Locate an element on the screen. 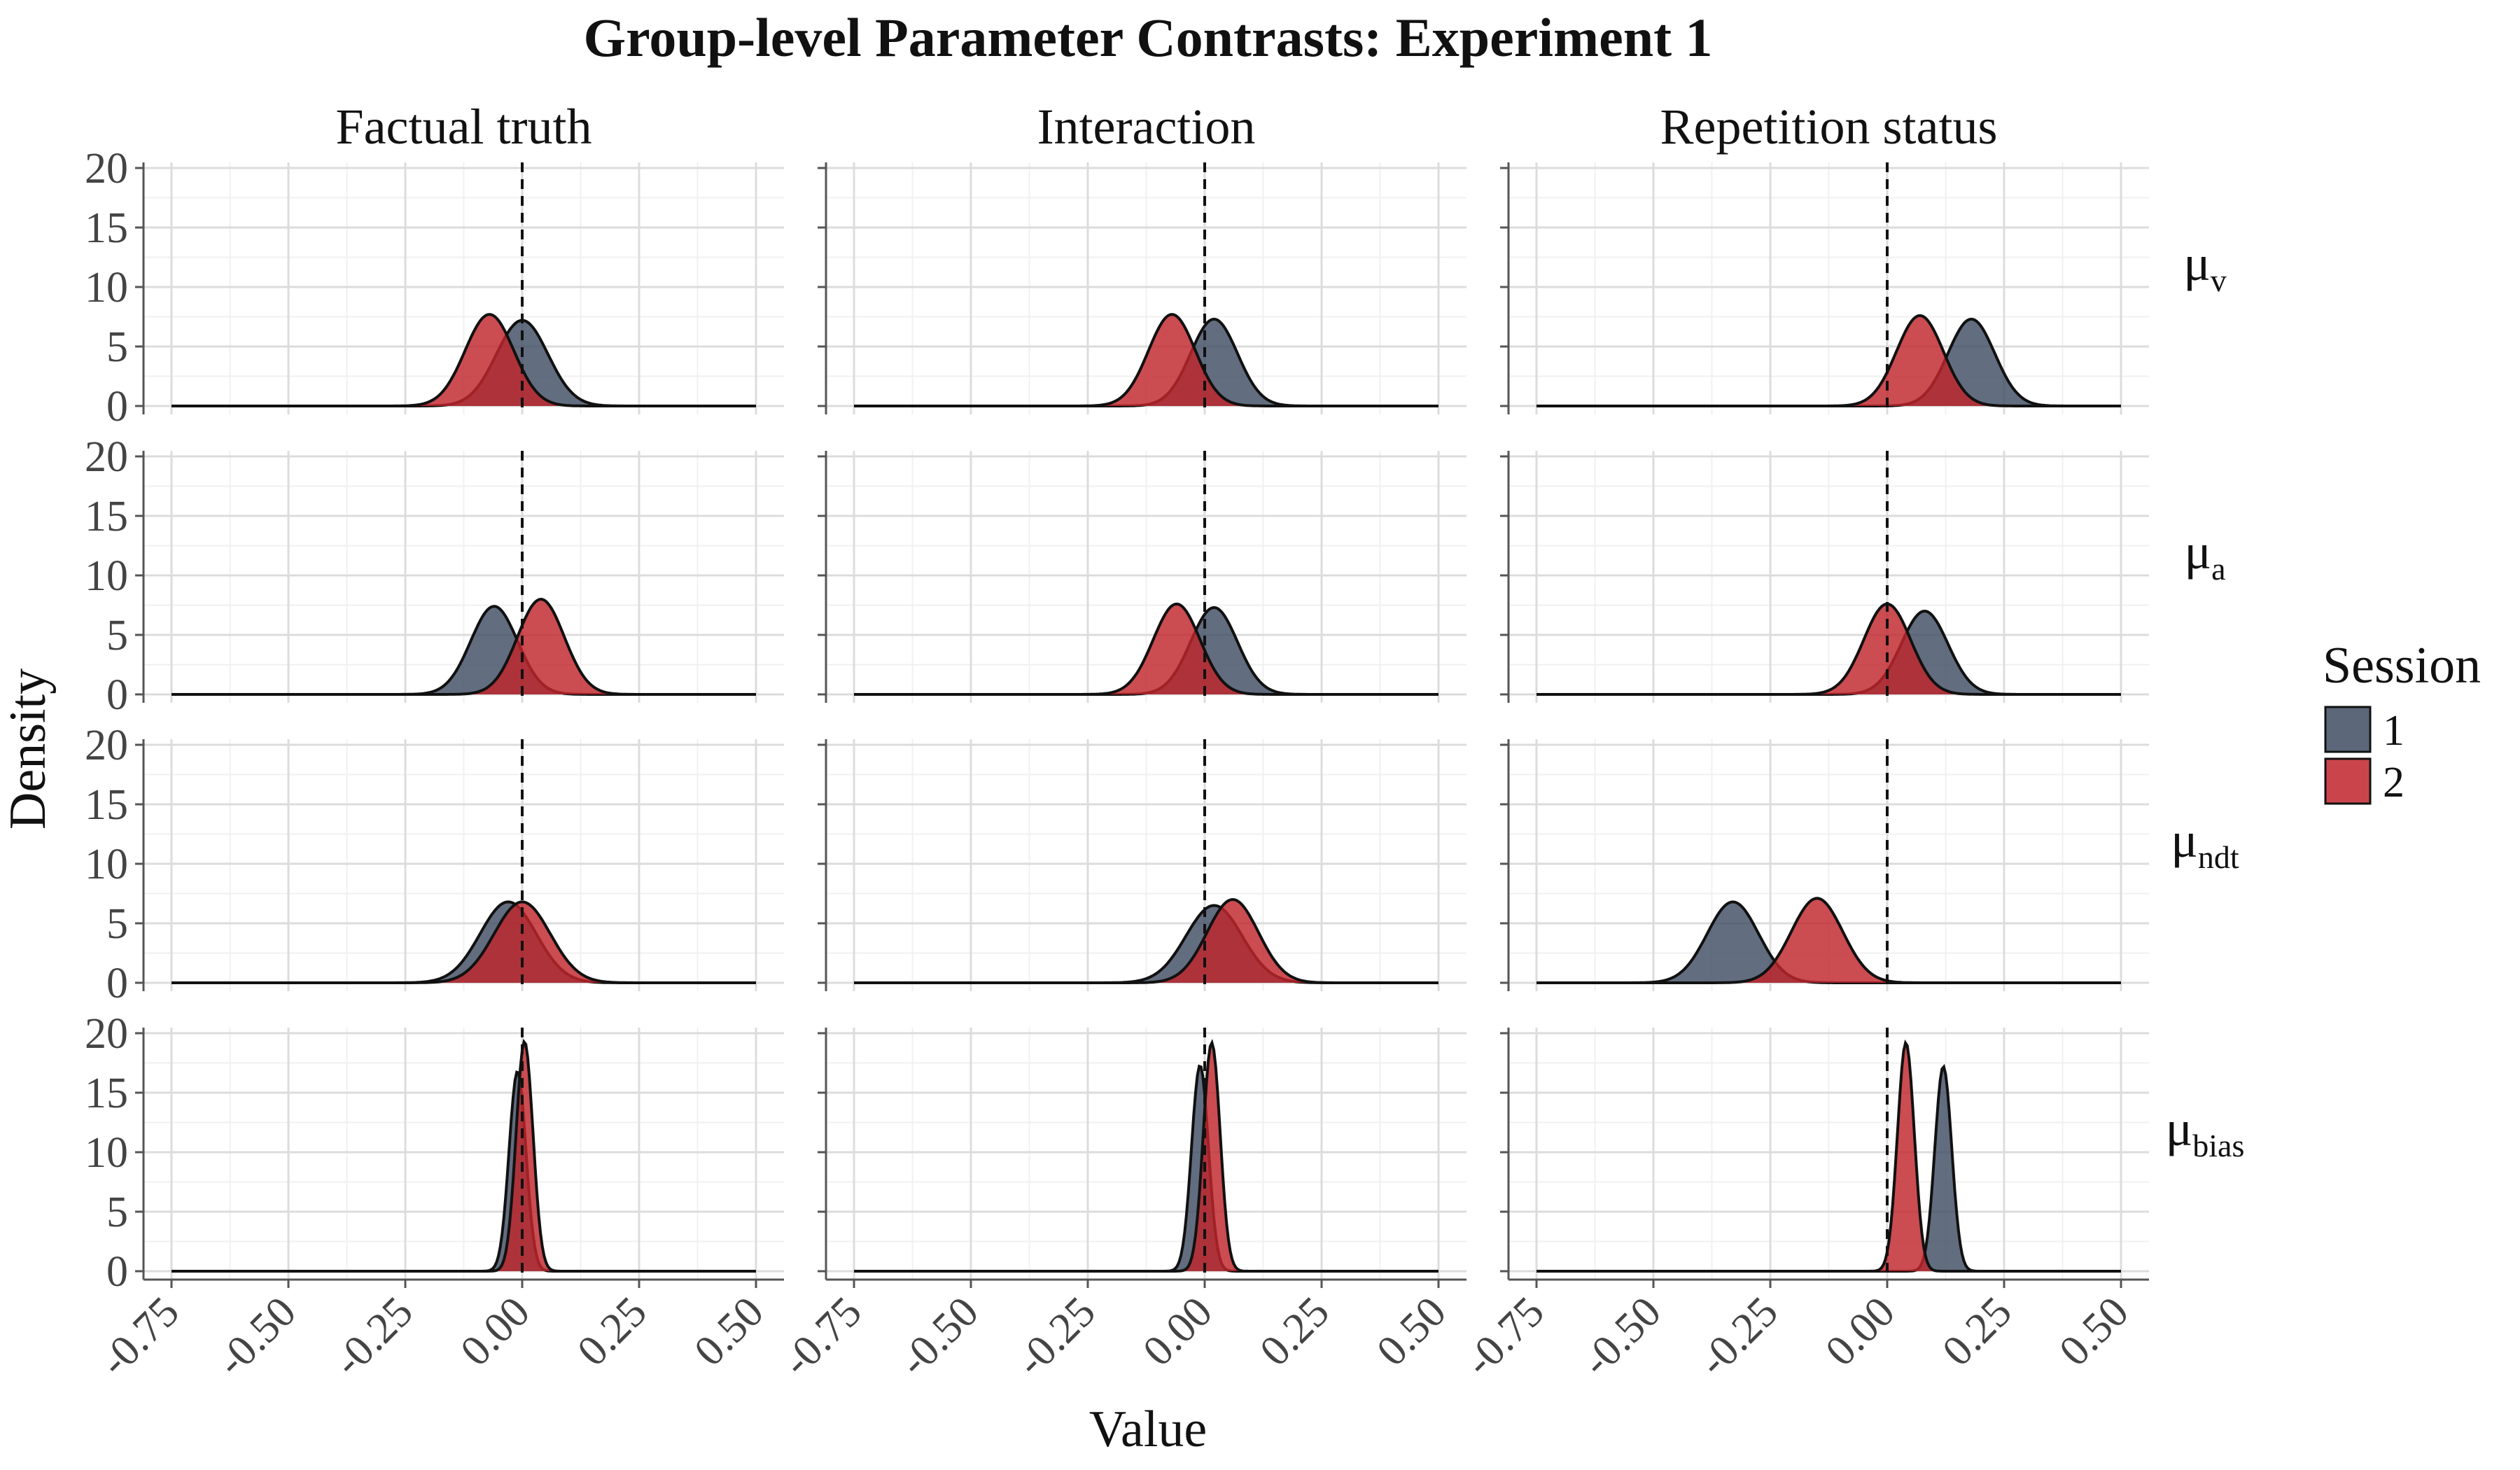  facet-label-3: Repetition status is located at coordinates (1829, 127).